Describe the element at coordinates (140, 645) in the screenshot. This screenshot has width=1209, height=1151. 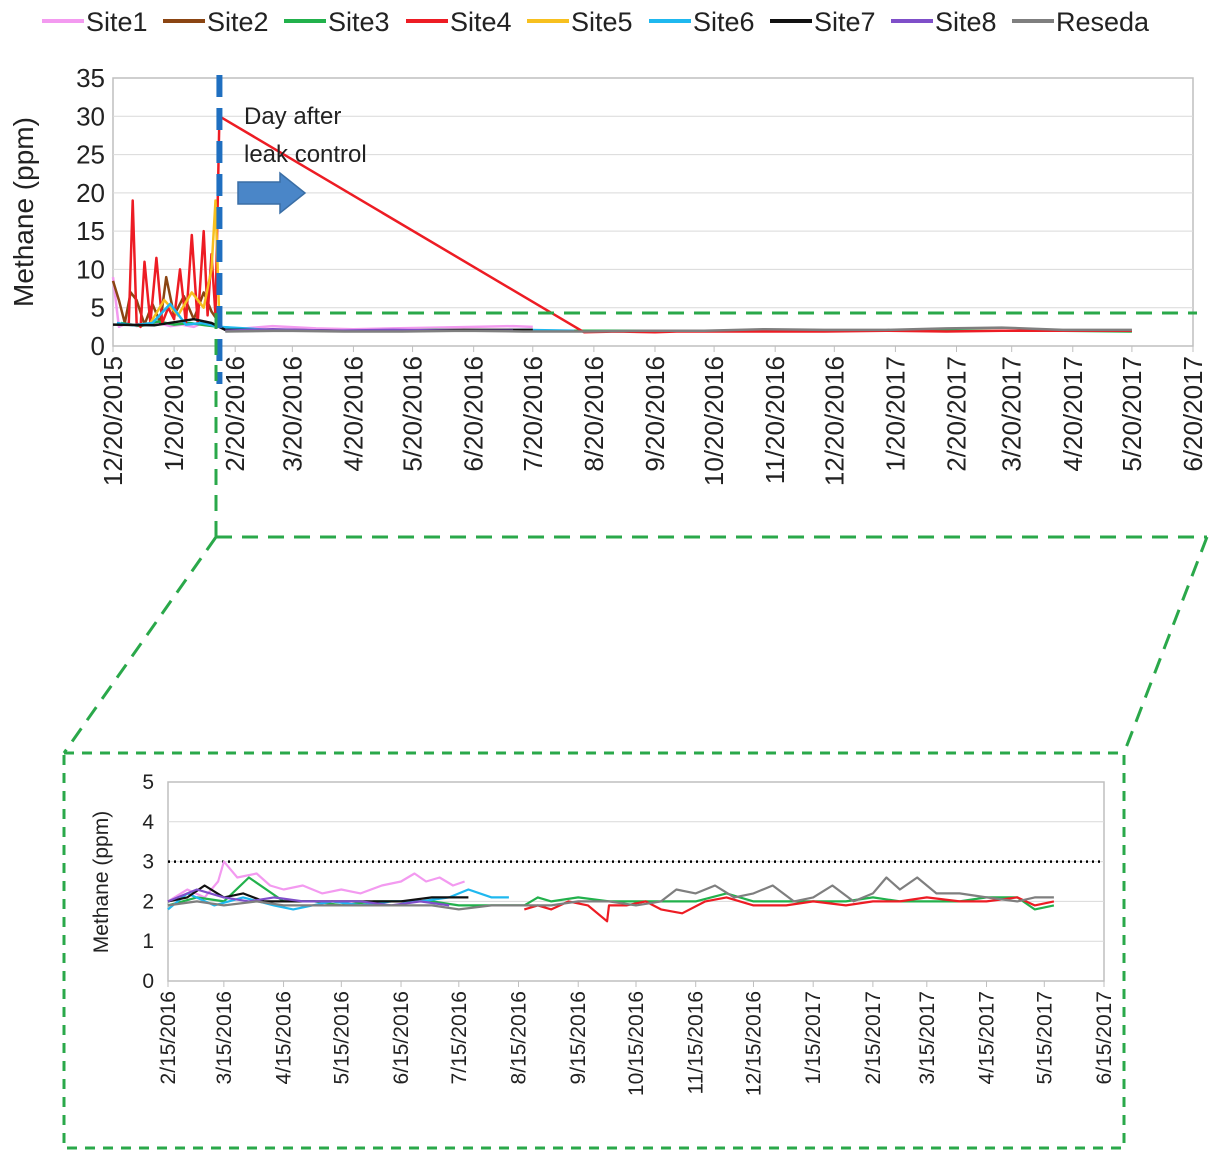
I see `zoom-connector-left` at that location.